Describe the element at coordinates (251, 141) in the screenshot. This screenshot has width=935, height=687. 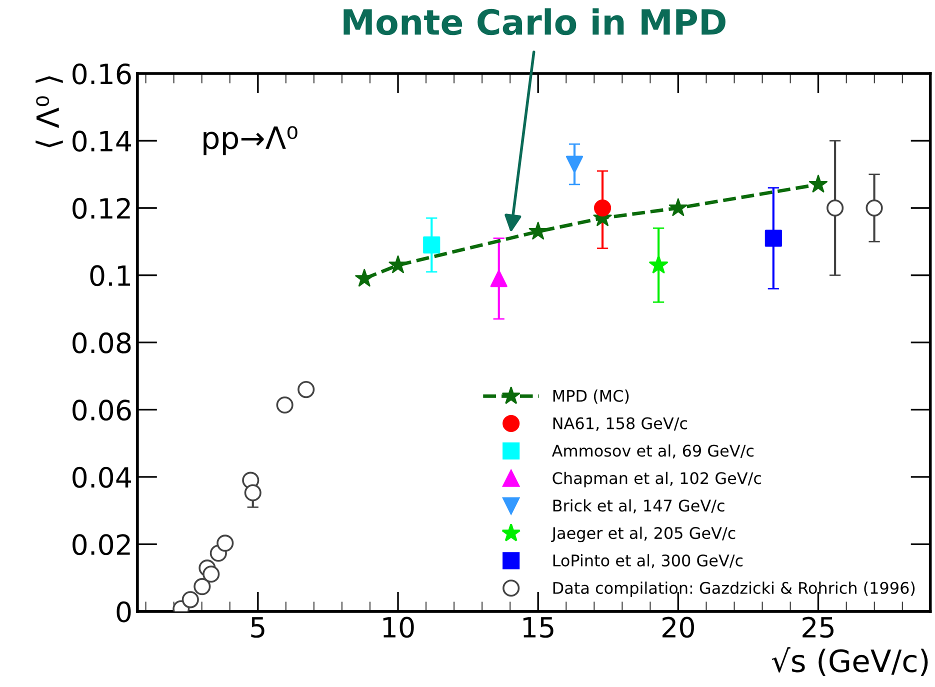
I see `annotation: pp→Λ⁰` at that location.